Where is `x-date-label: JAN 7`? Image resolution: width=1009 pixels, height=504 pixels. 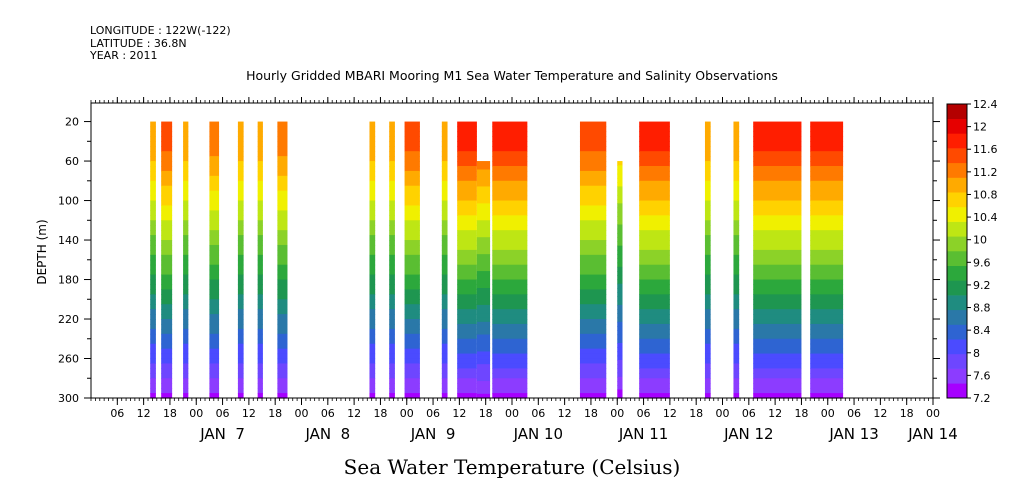
x-date-label: JAN 7 is located at coordinates (222, 434).